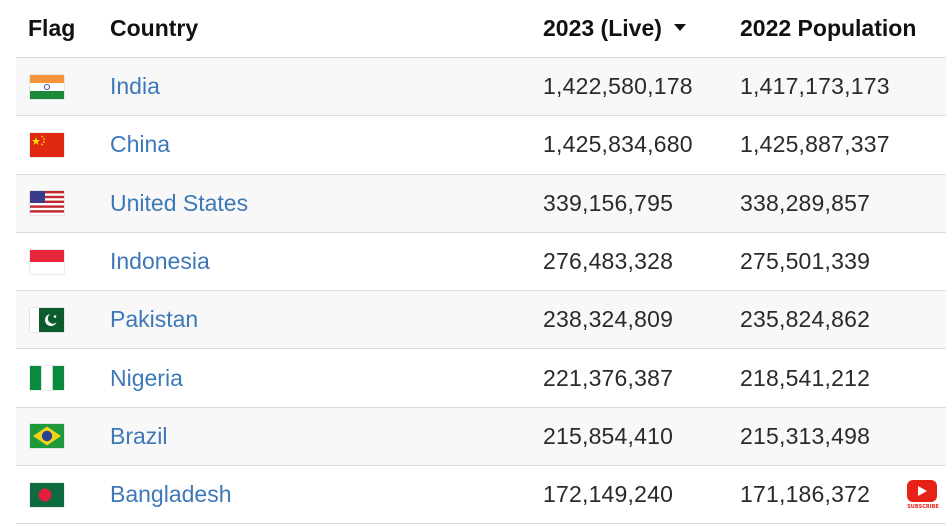 The width and height of the screenshot is (946, 531). I want to click on country-link: Indonesia, so click(160, 261).